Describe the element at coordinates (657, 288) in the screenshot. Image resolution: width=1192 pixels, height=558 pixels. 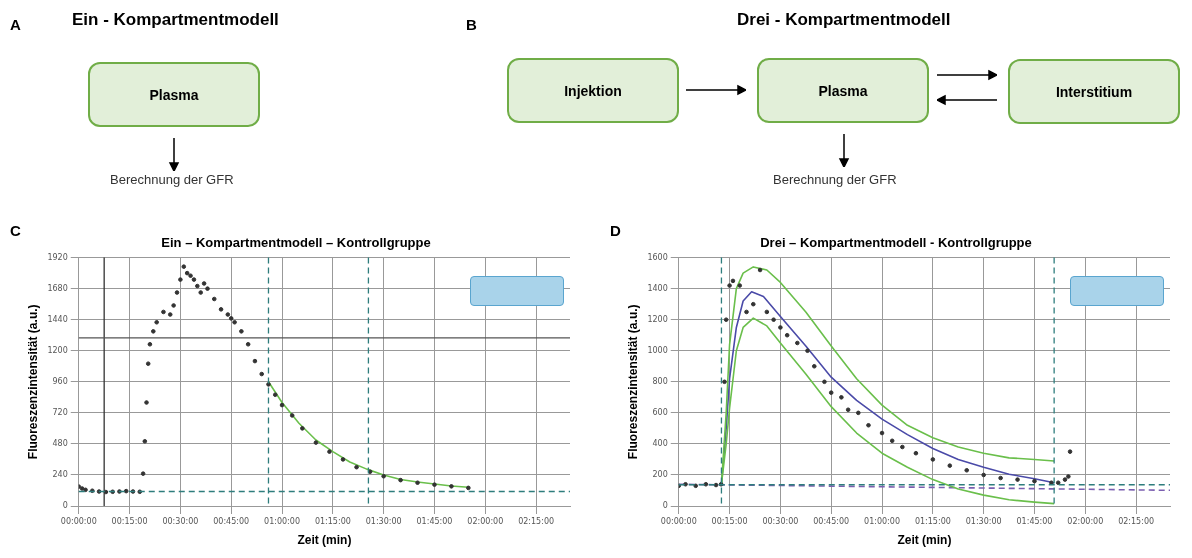
I see `y-tick-label: 1400` at that location.